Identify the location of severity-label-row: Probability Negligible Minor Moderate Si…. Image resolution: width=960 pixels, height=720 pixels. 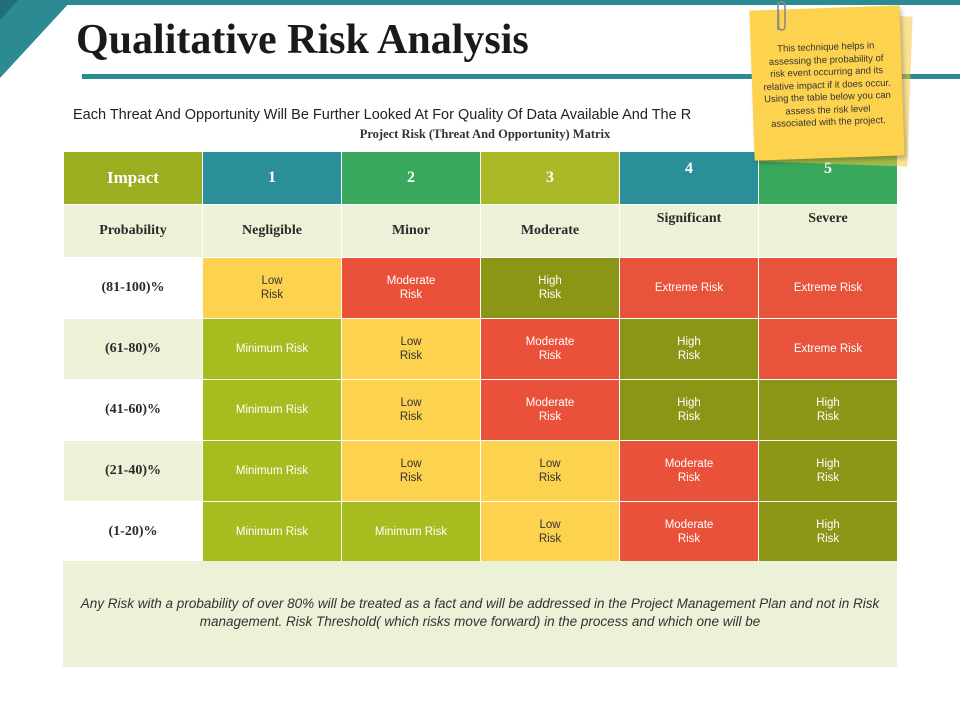
(480, 231).